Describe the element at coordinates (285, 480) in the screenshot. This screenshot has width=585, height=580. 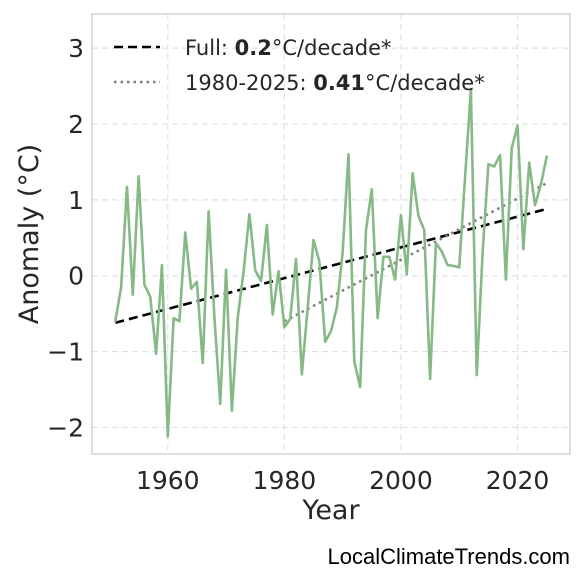
I see `x-tick-label: 1980` at that location.